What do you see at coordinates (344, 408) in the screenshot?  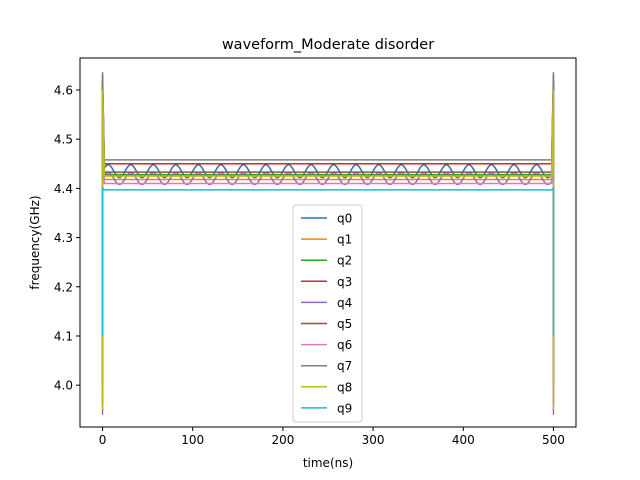 I see `legend-label-q9: q9` at bounding box center [344, 408].